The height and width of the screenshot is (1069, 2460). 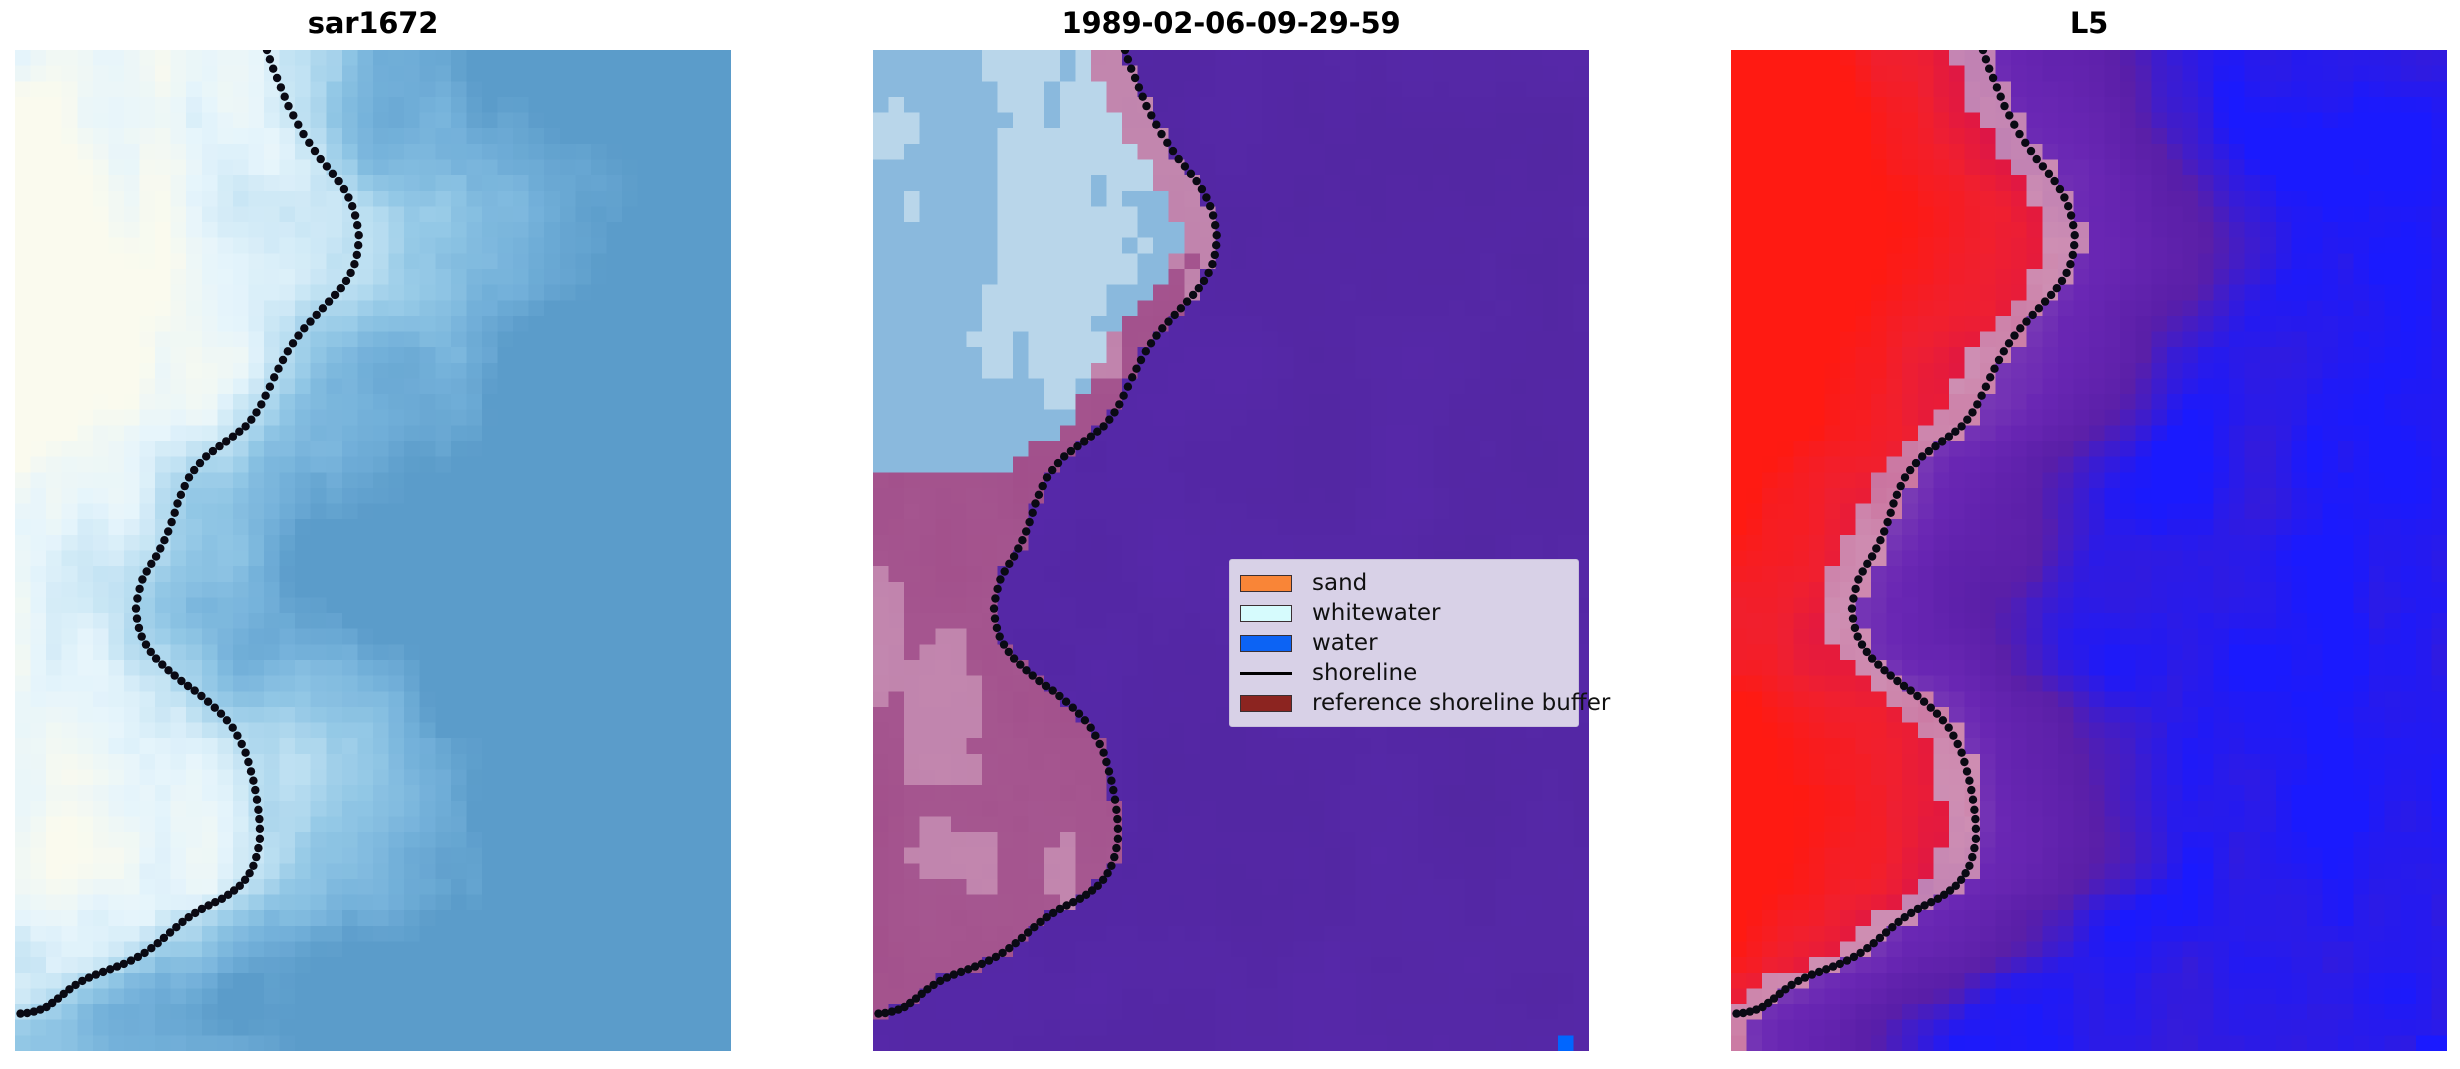 I want to click on legend-row: whitewater, so click(x=1403, y=613).